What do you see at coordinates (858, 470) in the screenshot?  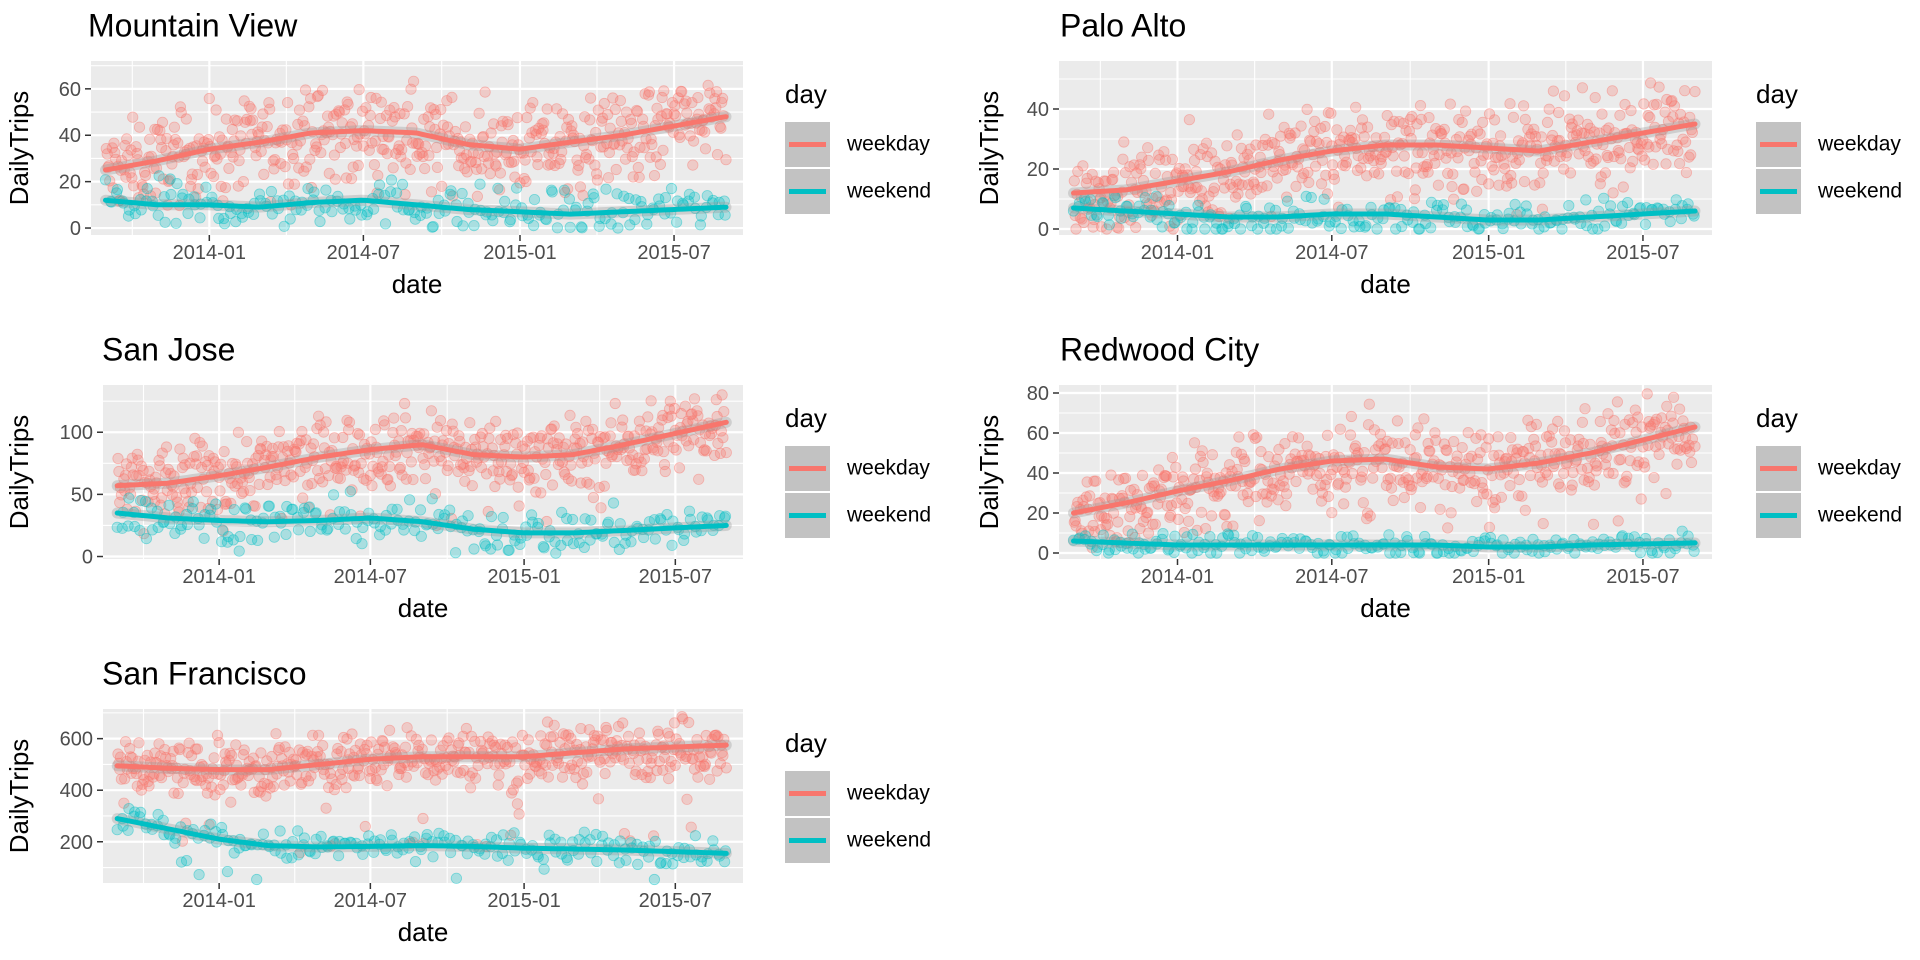 I see `legend: day weekday weekend` at bounding box center [858, 470].